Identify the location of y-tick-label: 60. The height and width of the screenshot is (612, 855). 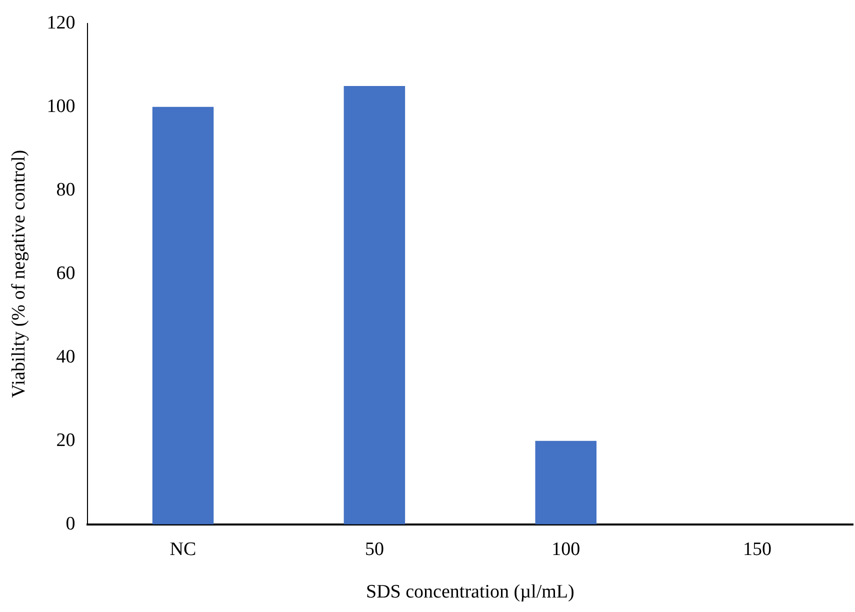
(66, 273).